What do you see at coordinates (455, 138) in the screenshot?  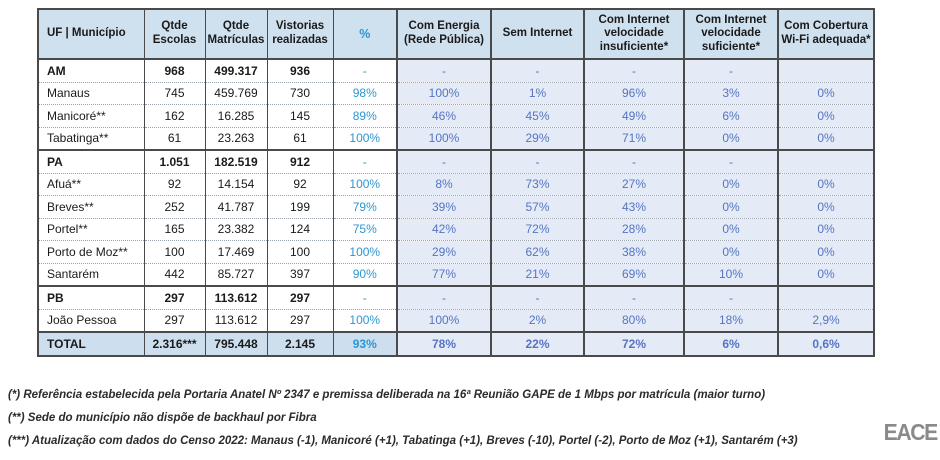 I see `municipality-row: Tabatinga** 61 23.263 61 100% 100% 29% 71% 0% 0%` at bounding box center [455, 138].